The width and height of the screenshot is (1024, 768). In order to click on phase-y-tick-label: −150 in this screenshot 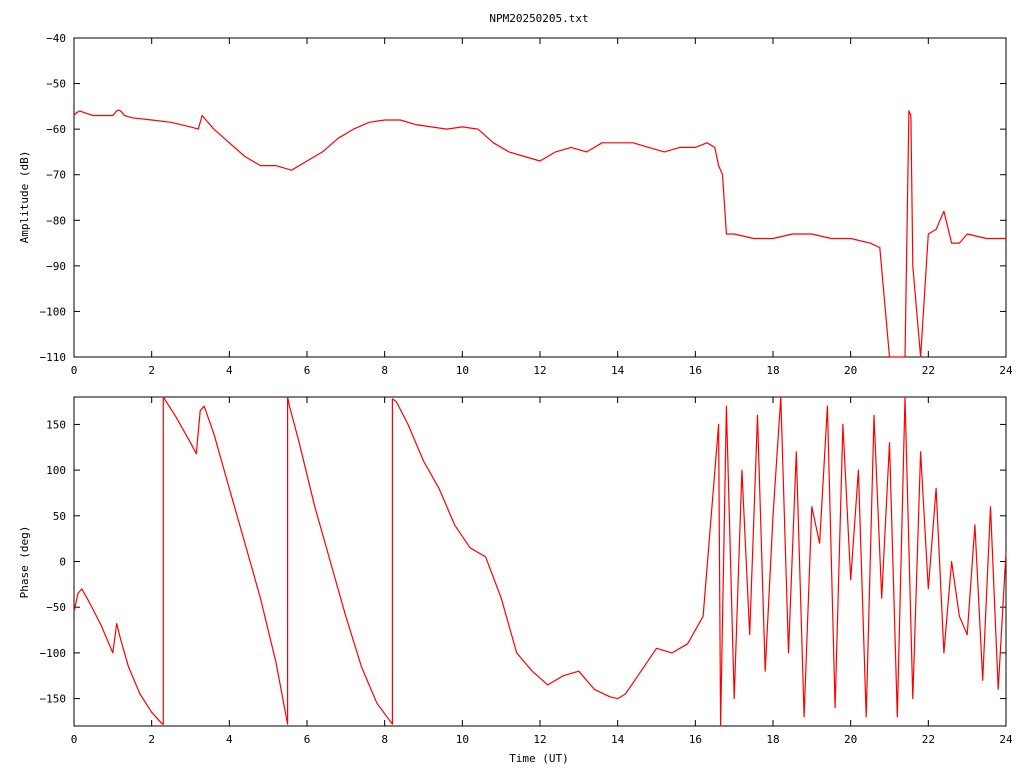, I will do `click(53, 699)`.